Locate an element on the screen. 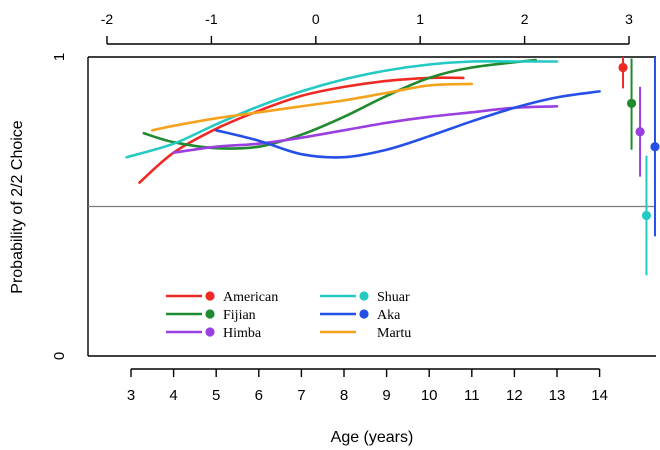 The image size is (660, 450). top-tick-label: 0 is located at coordinates (316, 19).